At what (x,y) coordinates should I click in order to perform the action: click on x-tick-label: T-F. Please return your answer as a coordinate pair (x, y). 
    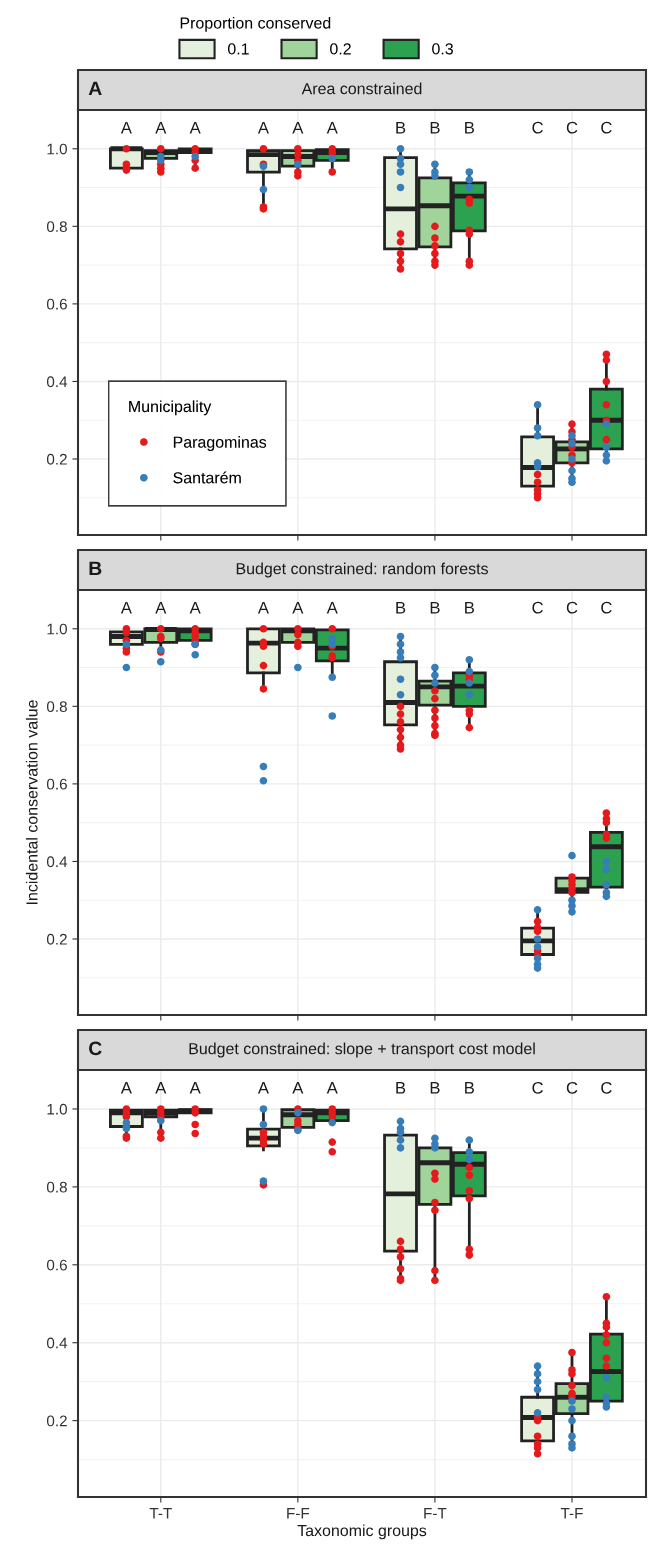
    Looking at the image, I should click on (571, 1513).